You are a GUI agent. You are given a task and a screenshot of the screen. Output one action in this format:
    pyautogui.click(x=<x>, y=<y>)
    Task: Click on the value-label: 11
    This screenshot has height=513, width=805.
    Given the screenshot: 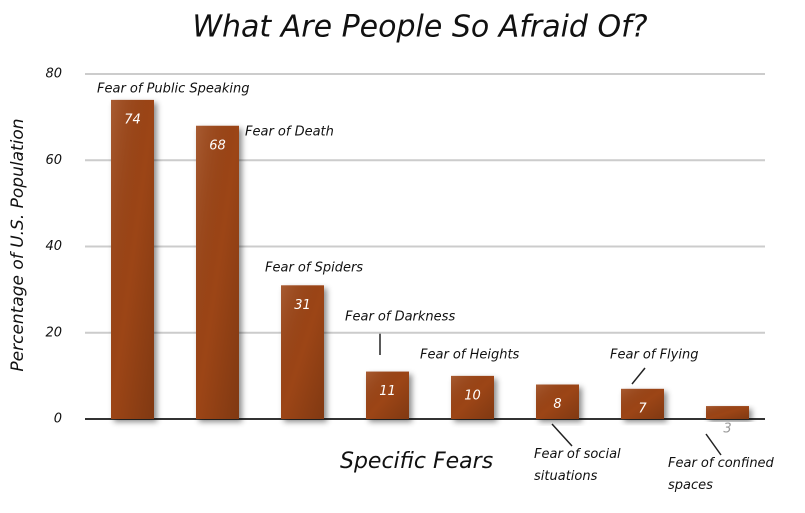 What is the action you would take?
    pyautogui.click(x=387, y=391)
    